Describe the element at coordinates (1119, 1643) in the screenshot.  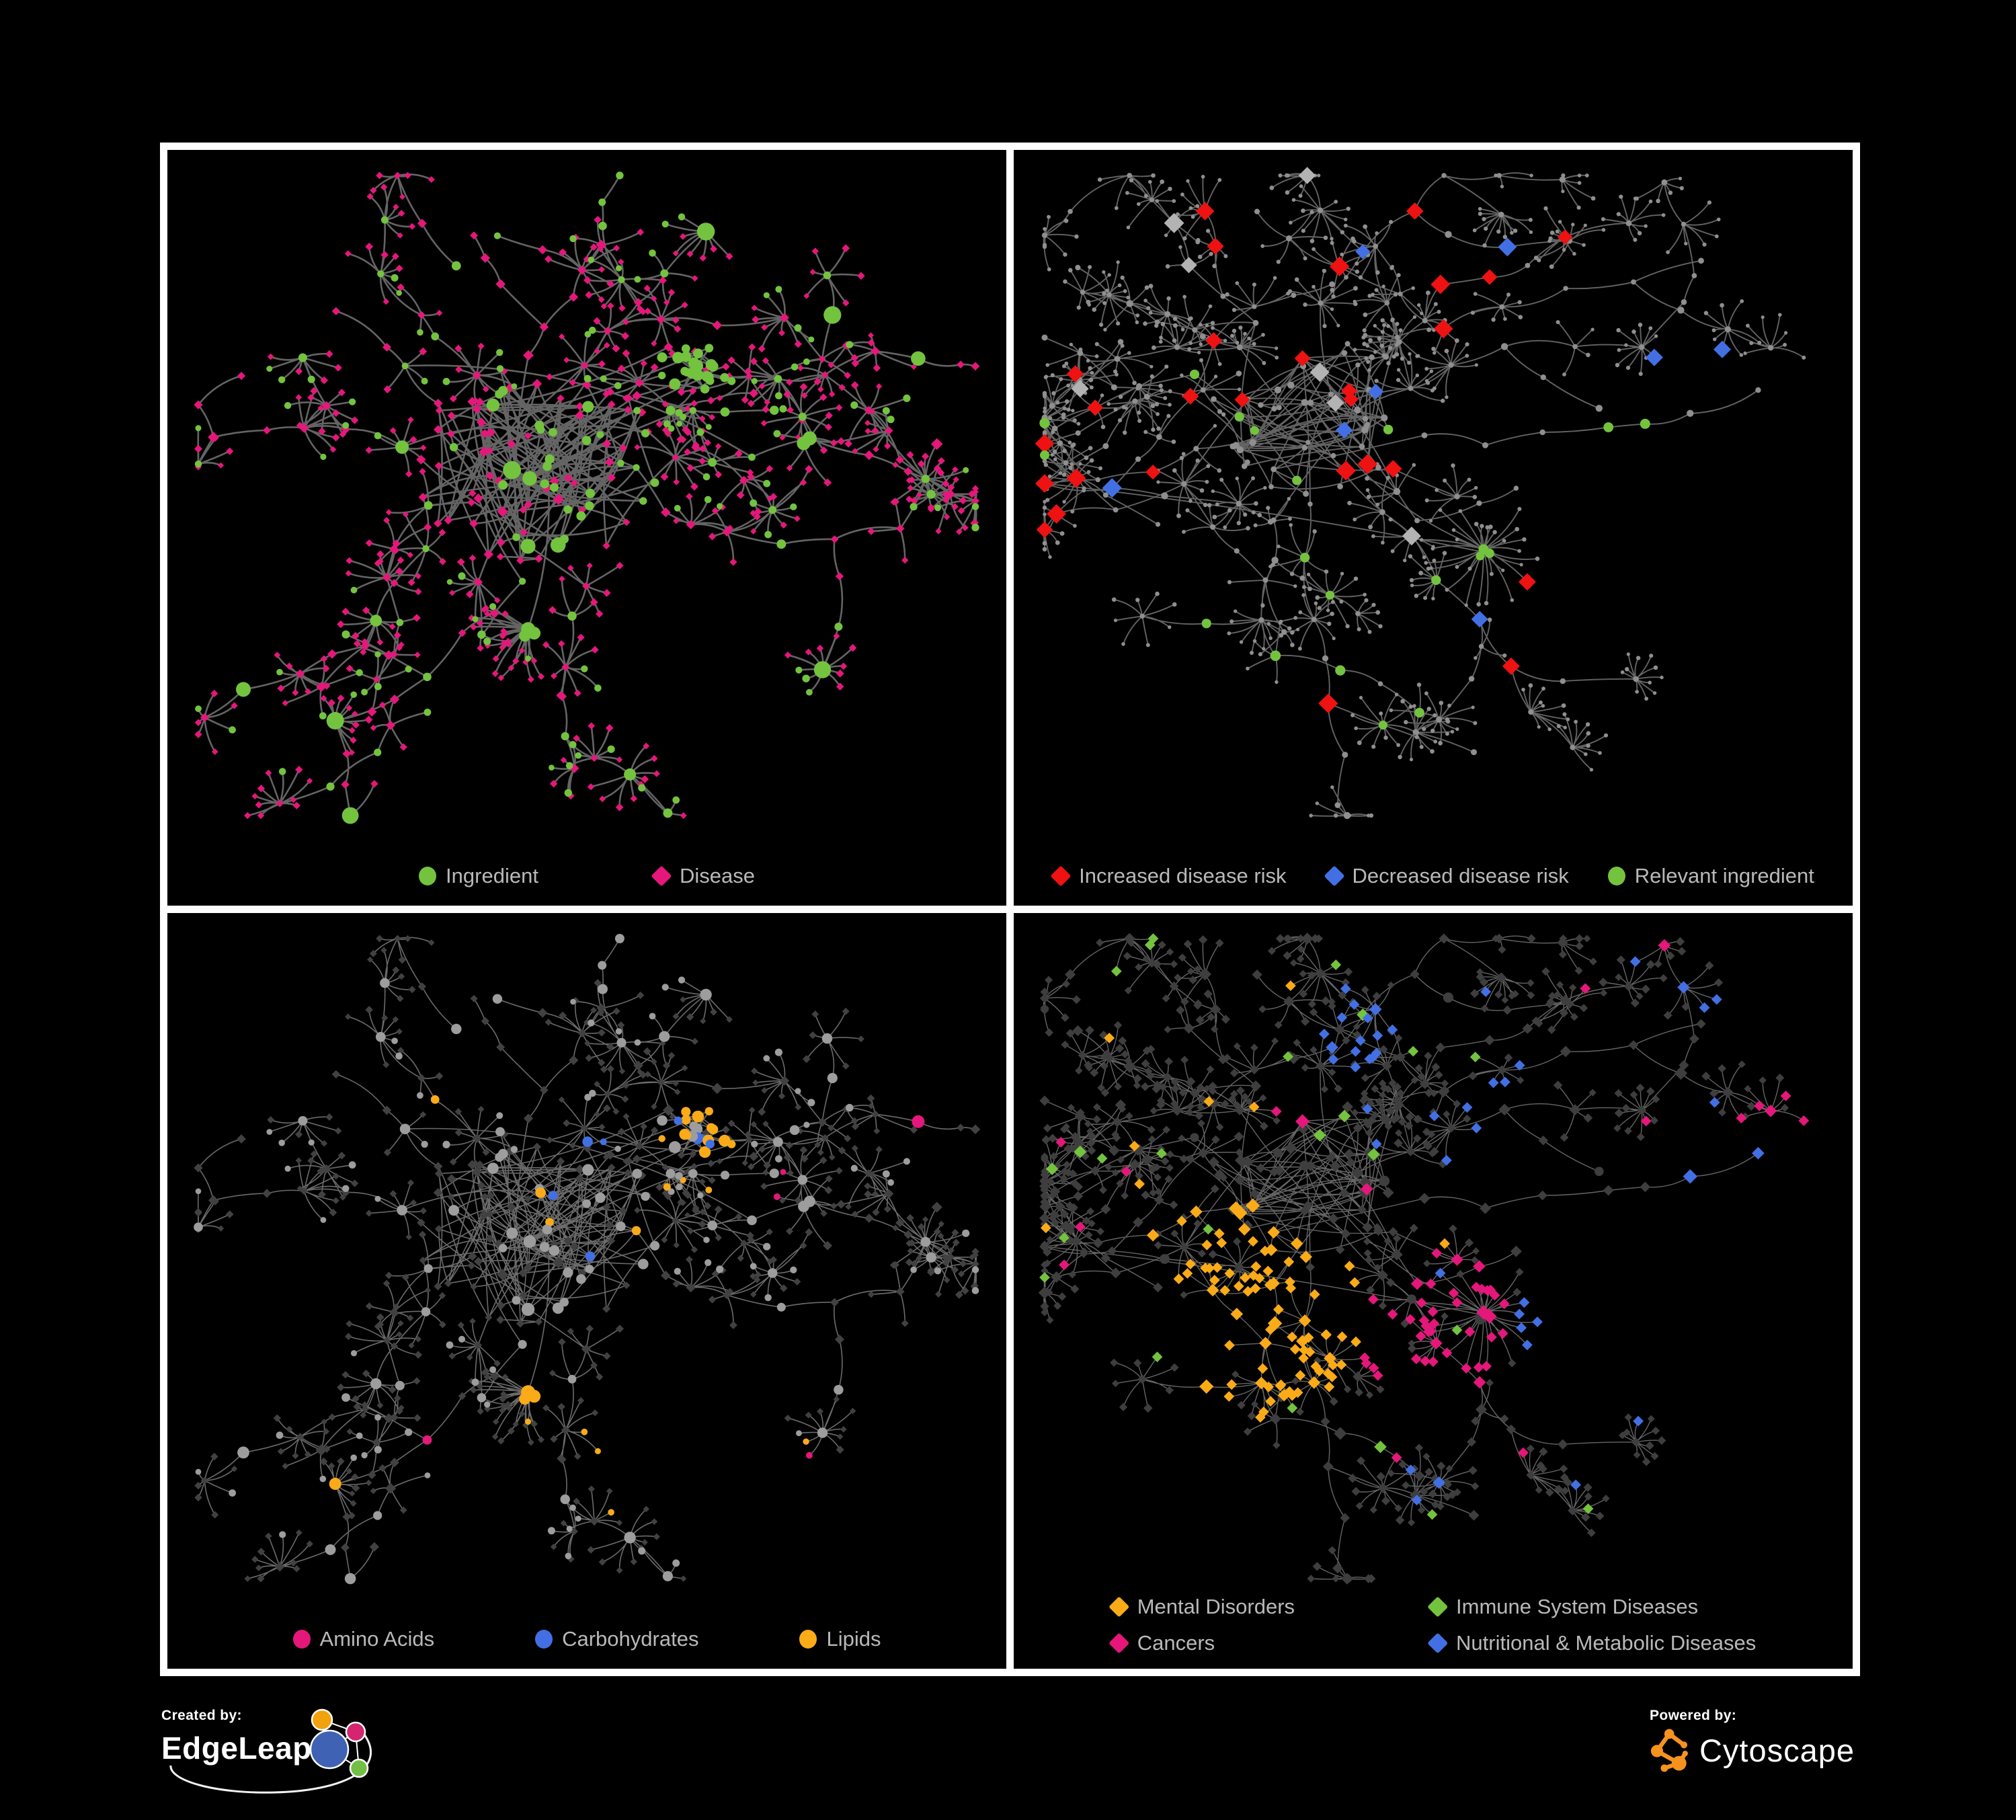
I see `cancers-marker-icon` at that location.